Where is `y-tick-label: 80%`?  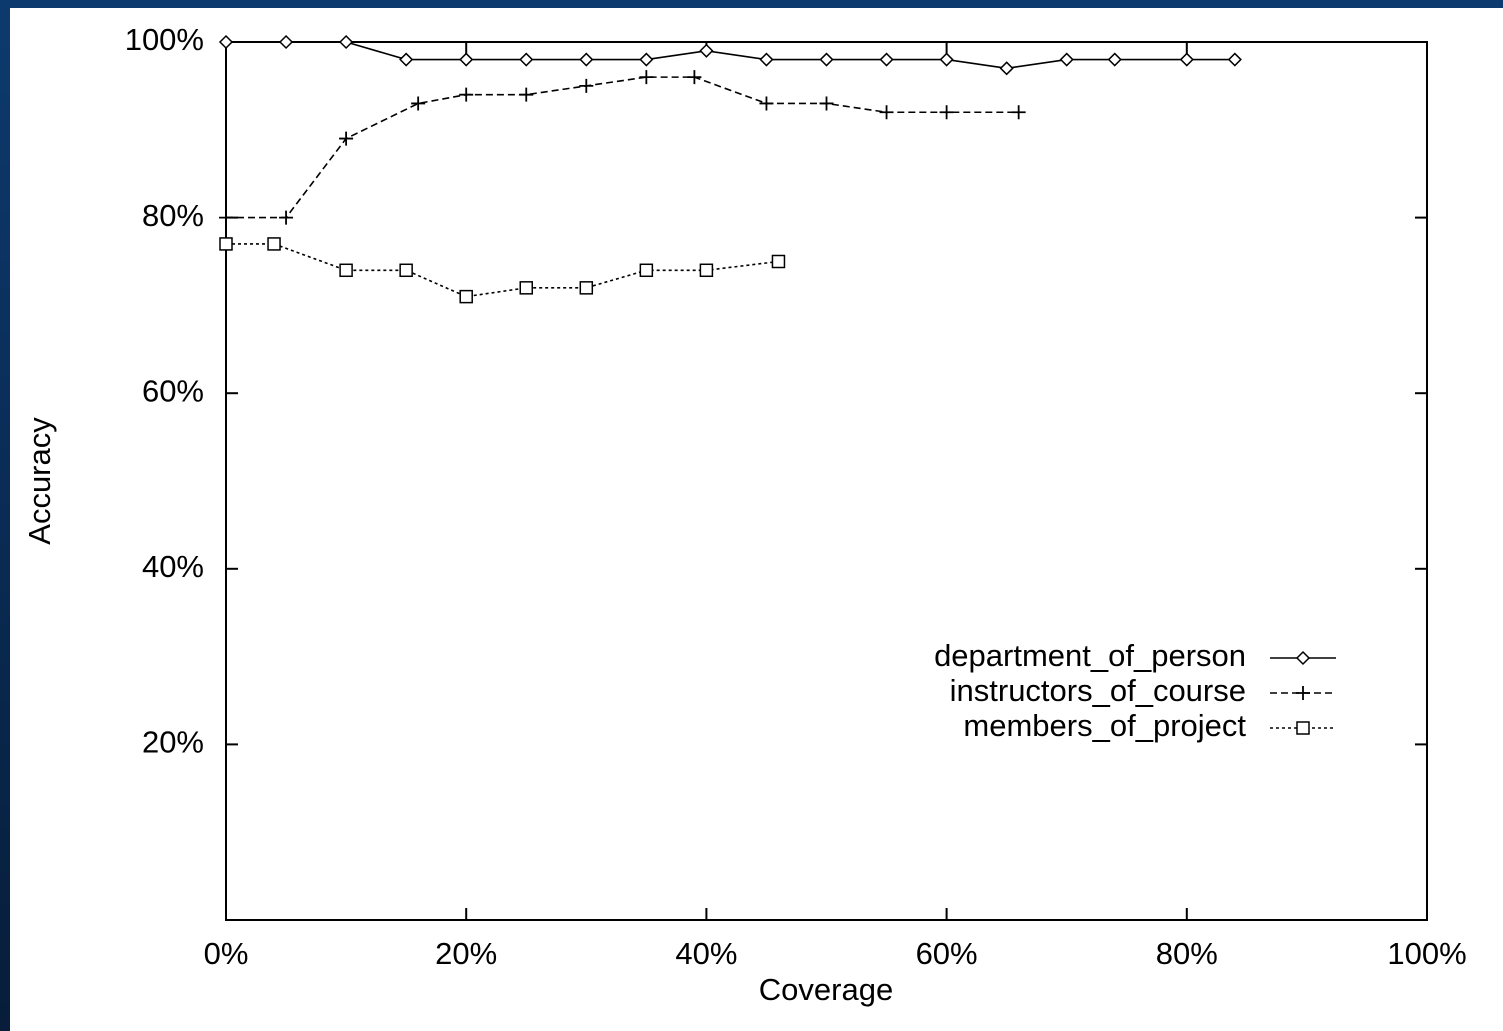
y-tick-label: 80% is located at coordinates (173, 215).